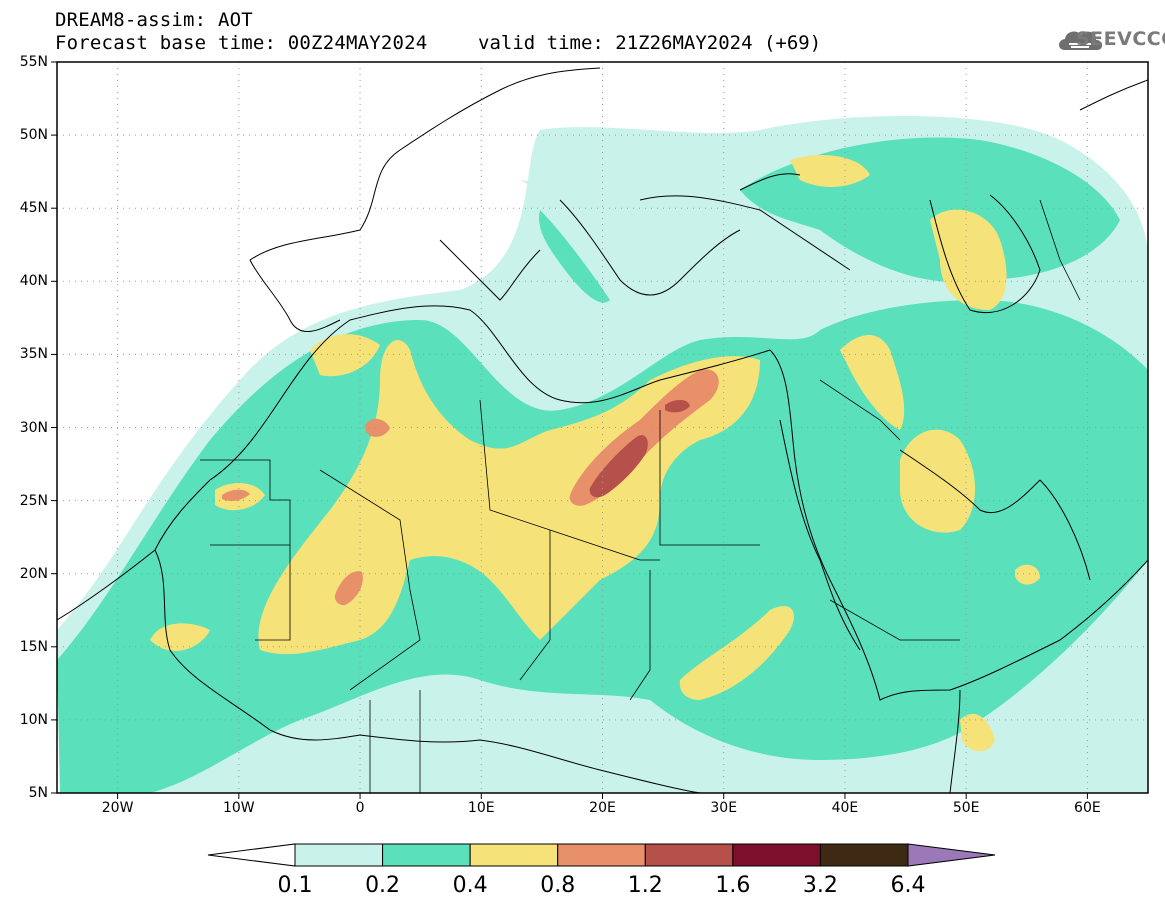 Image resolution: width=1165 pixels, height=905 pixels. I want to click on lat-label: 40N, so click(33, 281).